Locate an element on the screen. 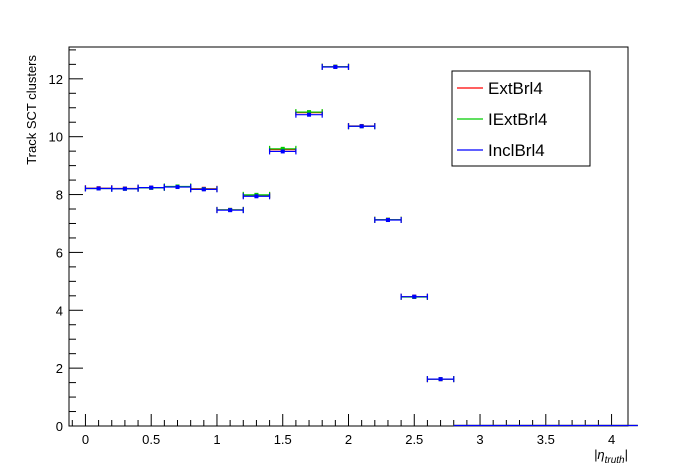 Image resolution: width=696 pixels, height=474 pixels. x-tick-label: 0.5 is located at coordinates (151, 439).